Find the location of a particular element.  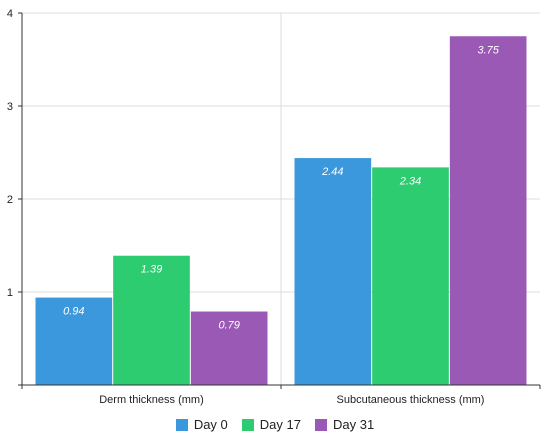

y-tick-label: 3 is located at coordinates (10, 107).